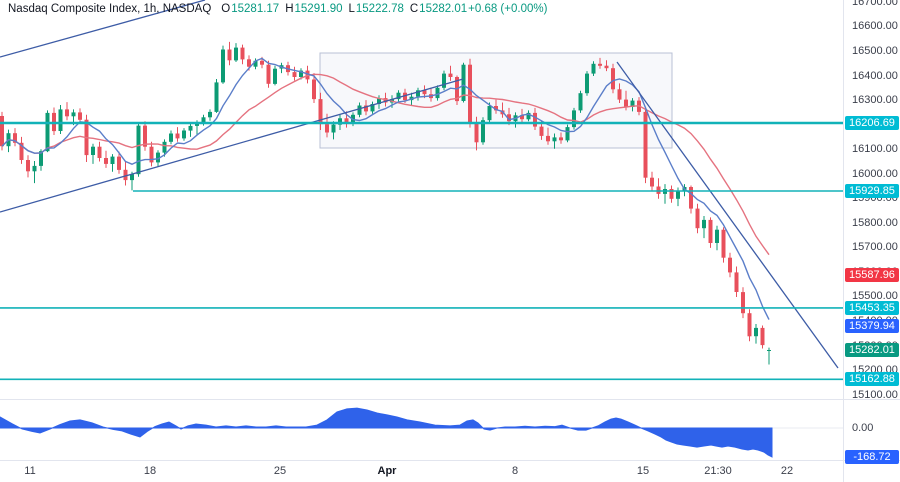  I want to click on trendline-upper-channel, so click(103, 29).